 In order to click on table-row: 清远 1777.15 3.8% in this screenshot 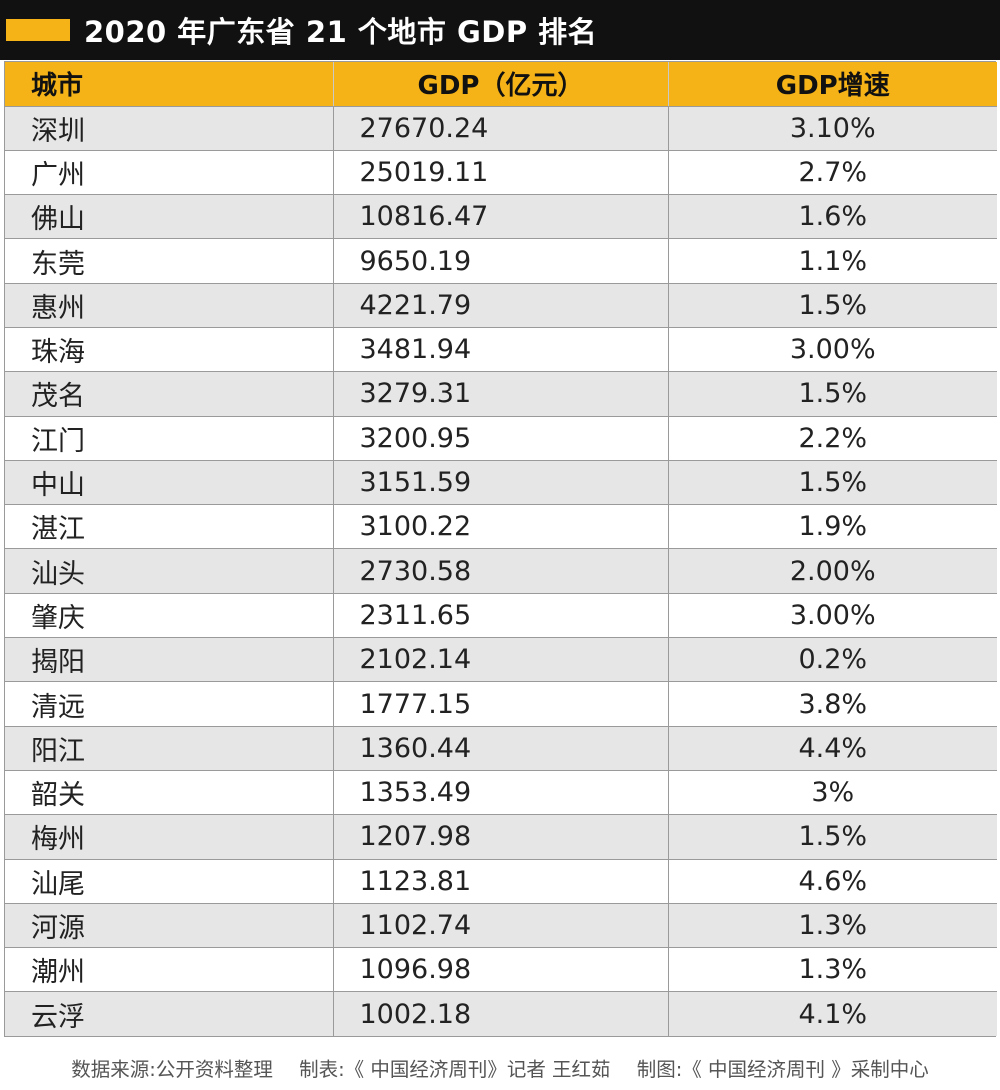, I will do `click(501, 704)`.